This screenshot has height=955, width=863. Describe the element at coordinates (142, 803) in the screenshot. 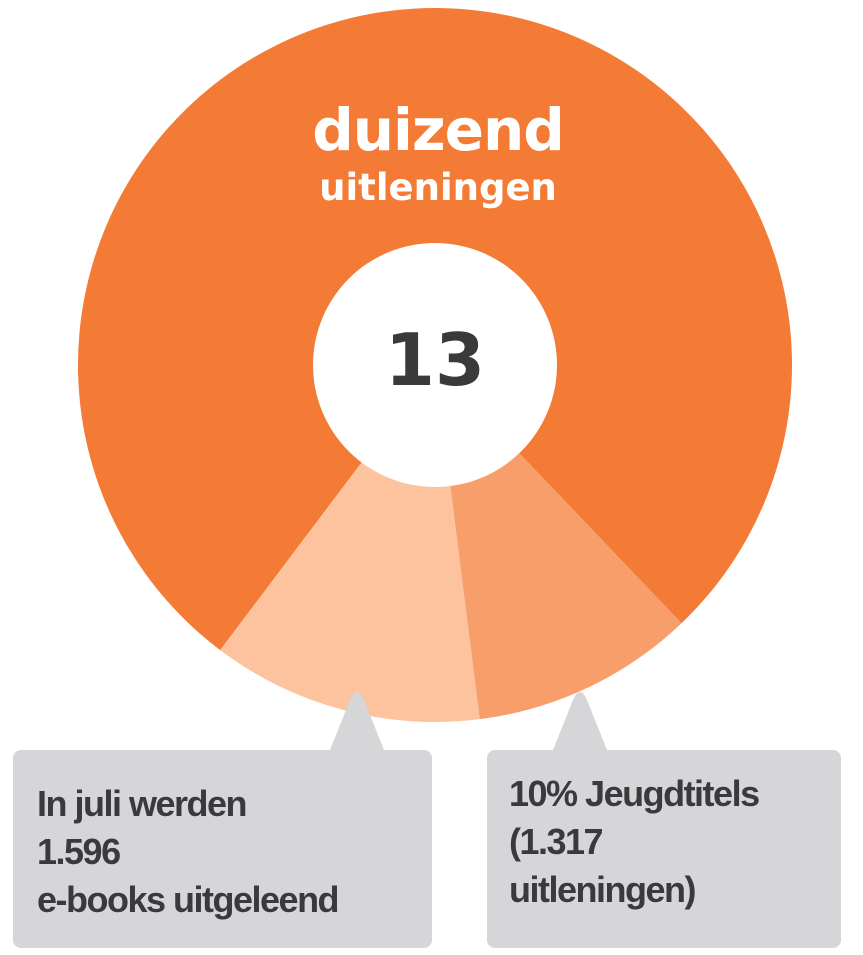

I see `callout-line: In juli werden` at that location.